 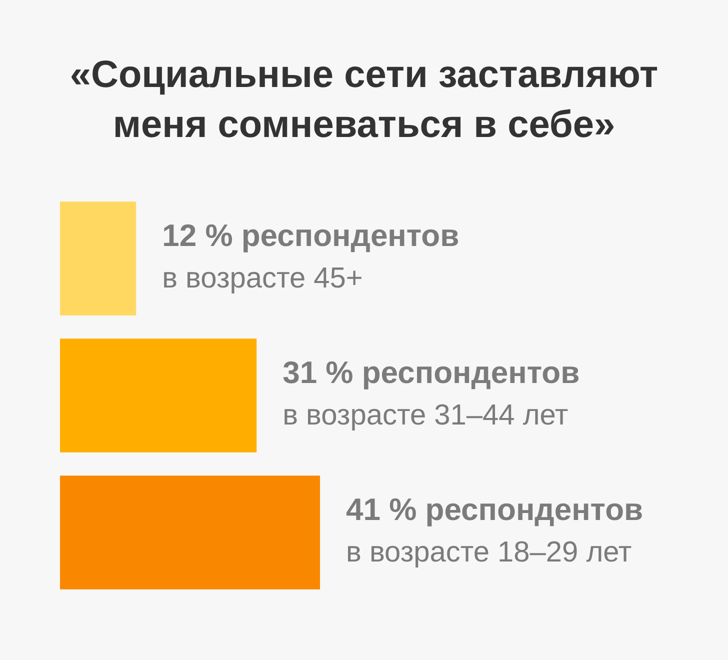 I want to click on chart-title: «Социальные сети заставляют меня сомневаться в себе», so click(x=364, y=100).